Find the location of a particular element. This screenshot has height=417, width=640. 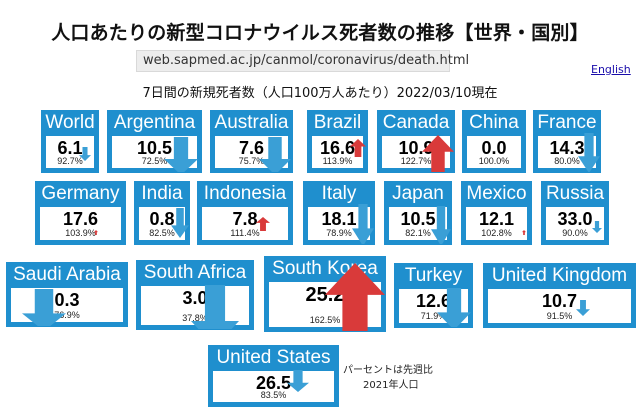

country-card-indonesia: Indonesia 7.8 111.4% is located at coordinates (245, 213).